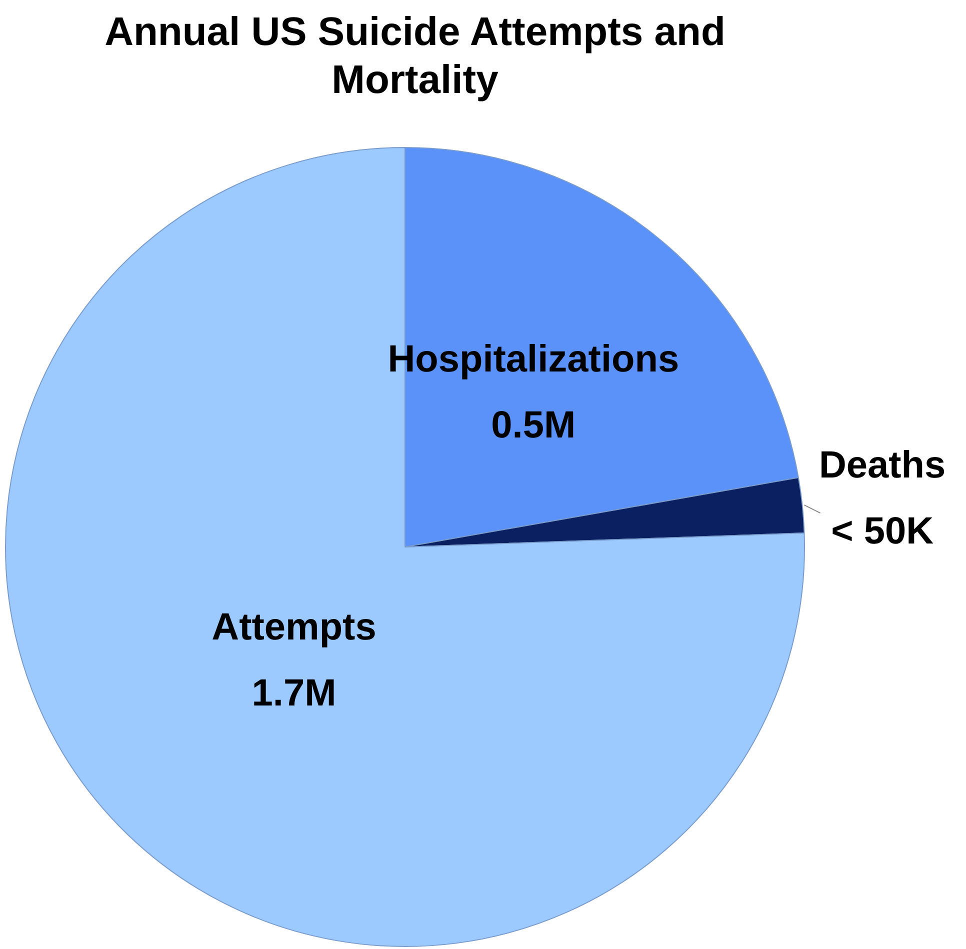 This screenshot has height=949, width=966. I want to click on slice-label: Attempts, so click(294, 627).